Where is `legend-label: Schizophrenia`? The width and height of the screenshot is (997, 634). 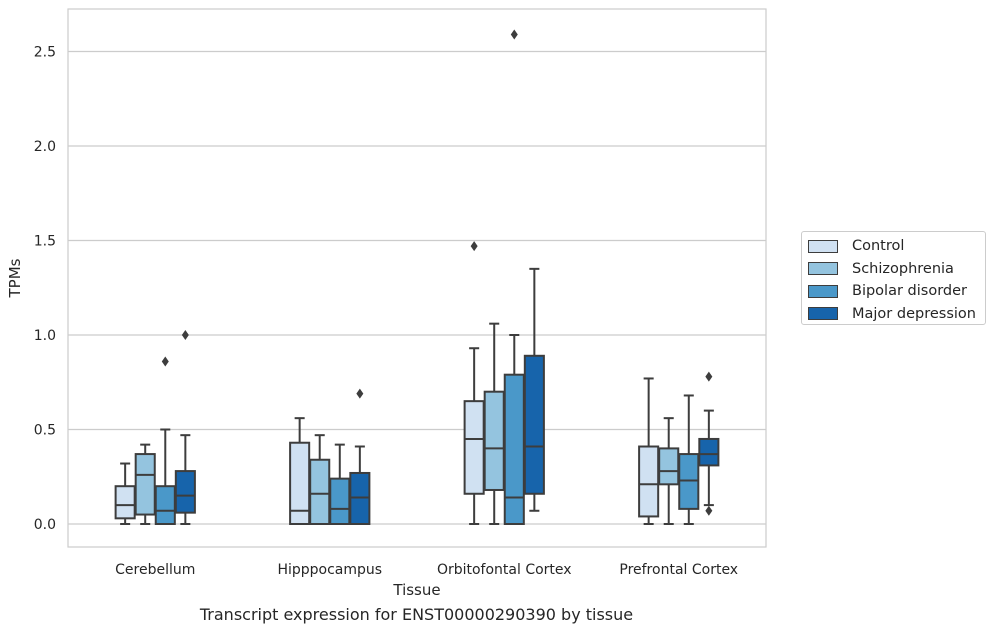 legend-label: Schizophrenia is located at coordinates (903, 268).